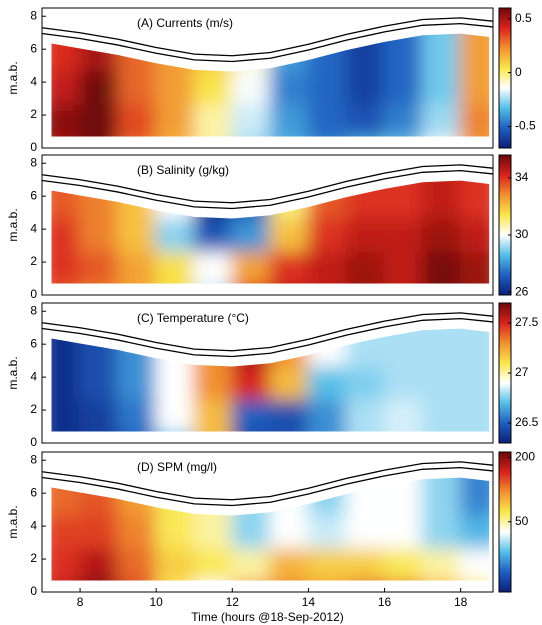 The height and width of the screenshot is (625, 542). Describe the element at coordinates (525, 457) in the screenshot. I see `colorbar-tick-label: 200` at that location.